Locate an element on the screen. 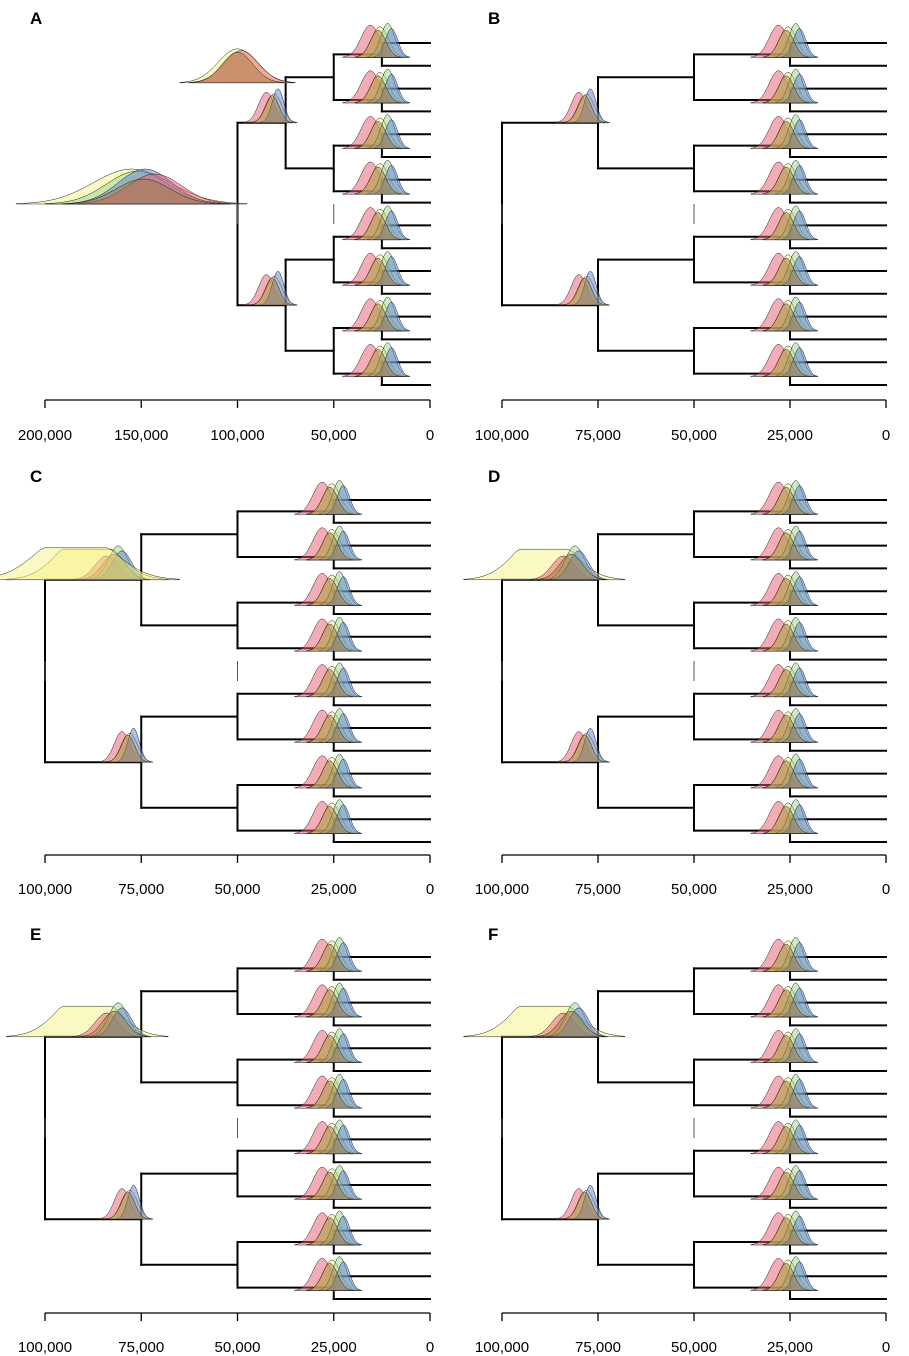  panel-label: D is located at coordinates (494, 476).